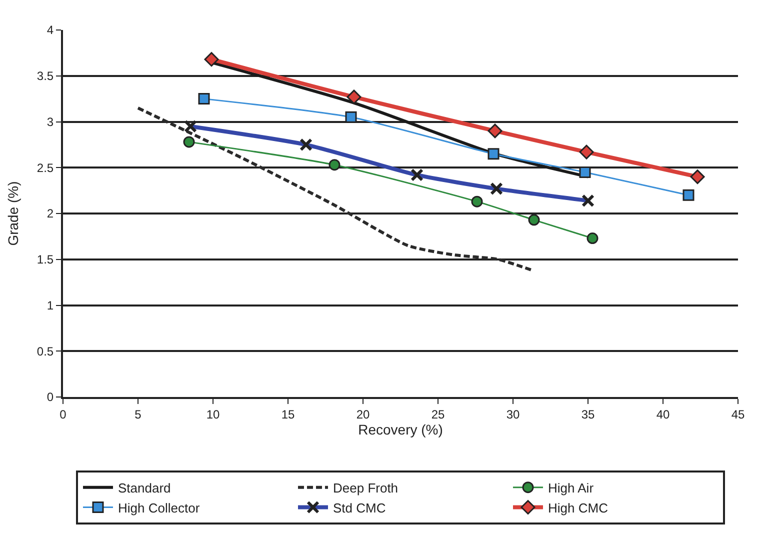  I want to click on x-tick-label: 45, so click(738, 414).